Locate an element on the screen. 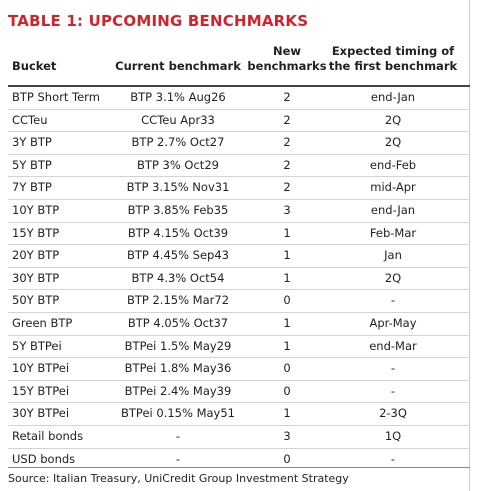  table-cell: end-Feb is located at coordinates (393, 164).